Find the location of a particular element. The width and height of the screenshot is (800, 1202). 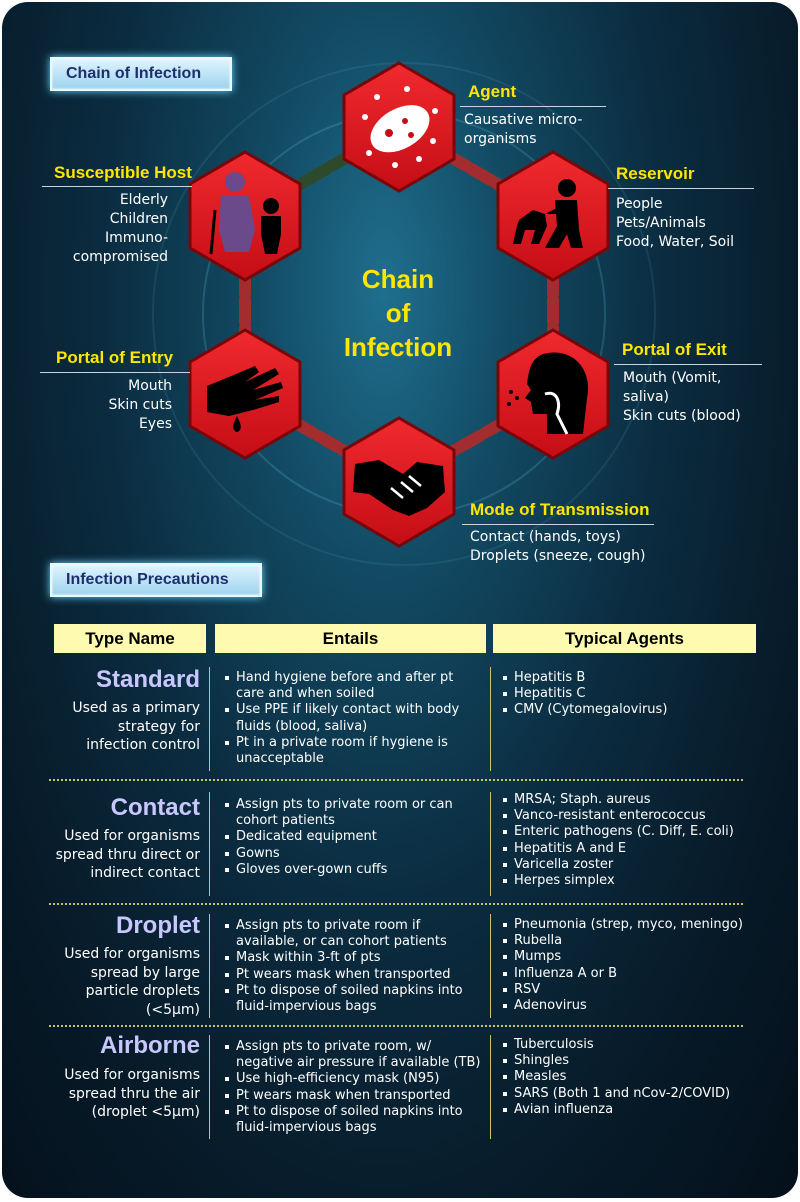

list-item: Gowns is located at coordinates (351, 854).